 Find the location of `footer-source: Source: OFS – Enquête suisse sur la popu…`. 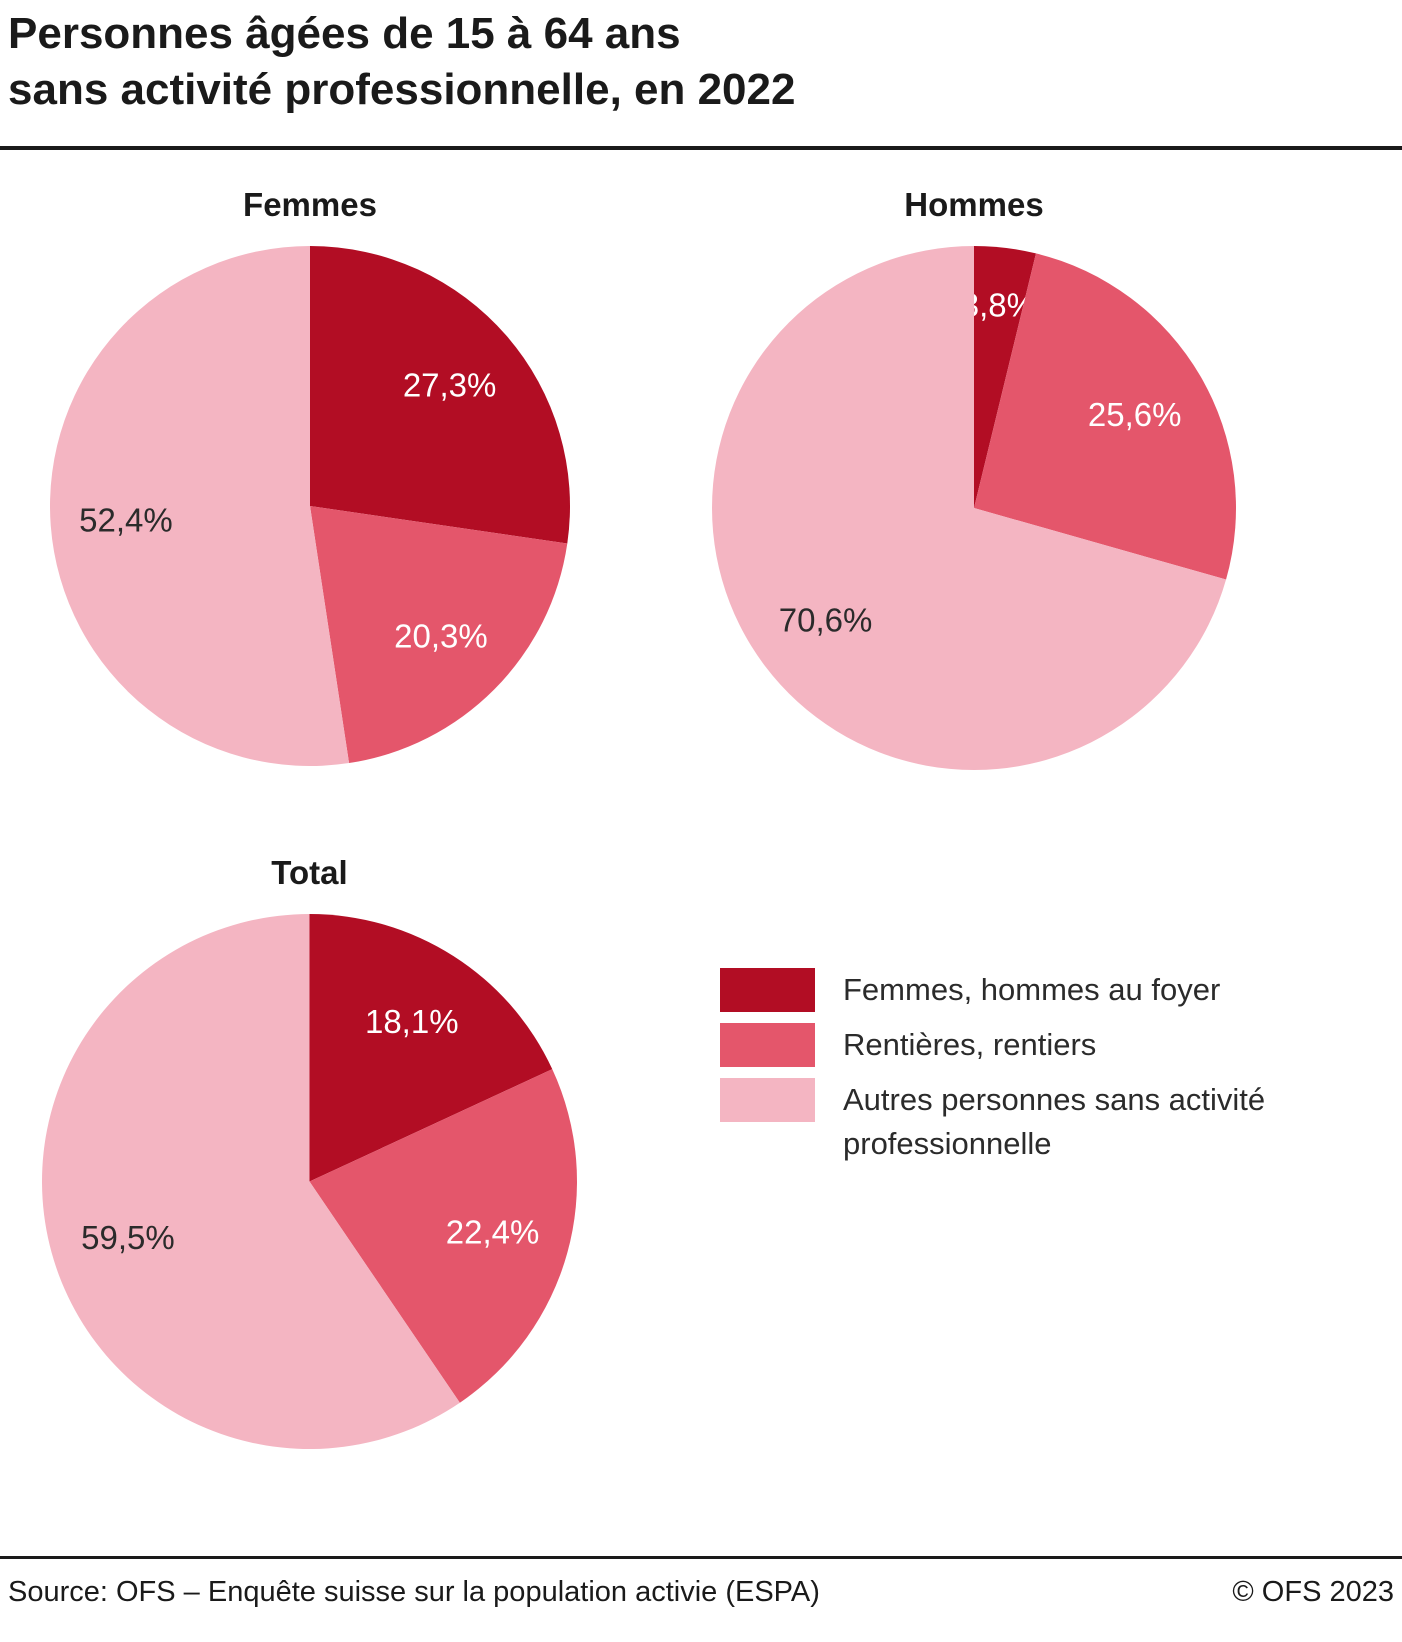

footer-source: Source: OFS – Enquête suisse sur la popu… is located at coordinates (414, 1592).